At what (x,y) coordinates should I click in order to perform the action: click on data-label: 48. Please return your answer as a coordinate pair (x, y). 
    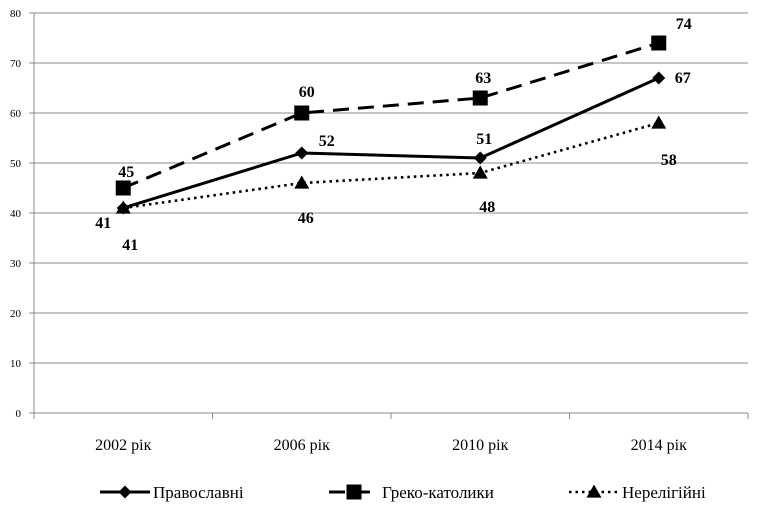
    Looking at the image, I should click on (487, 207).